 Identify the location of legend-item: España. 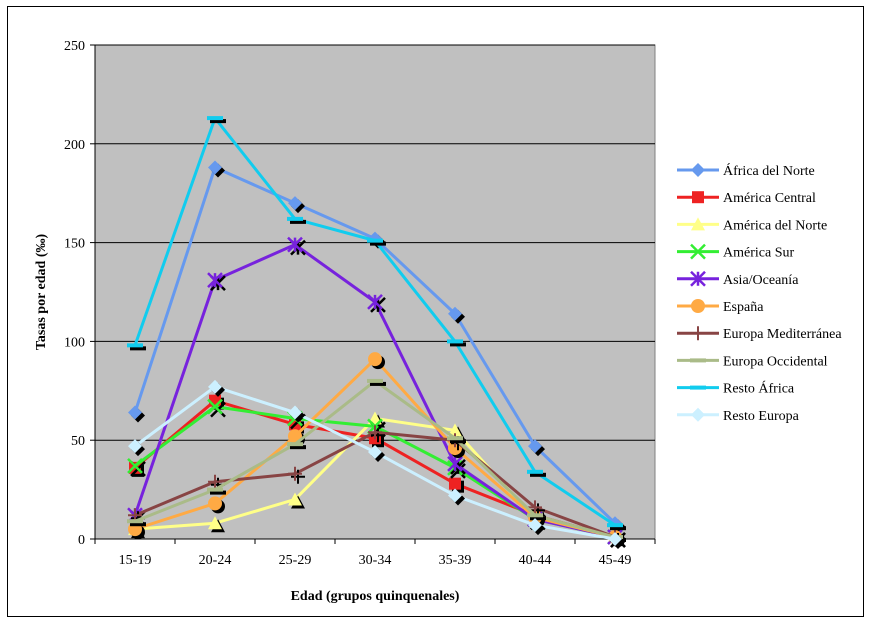
(720, 307).